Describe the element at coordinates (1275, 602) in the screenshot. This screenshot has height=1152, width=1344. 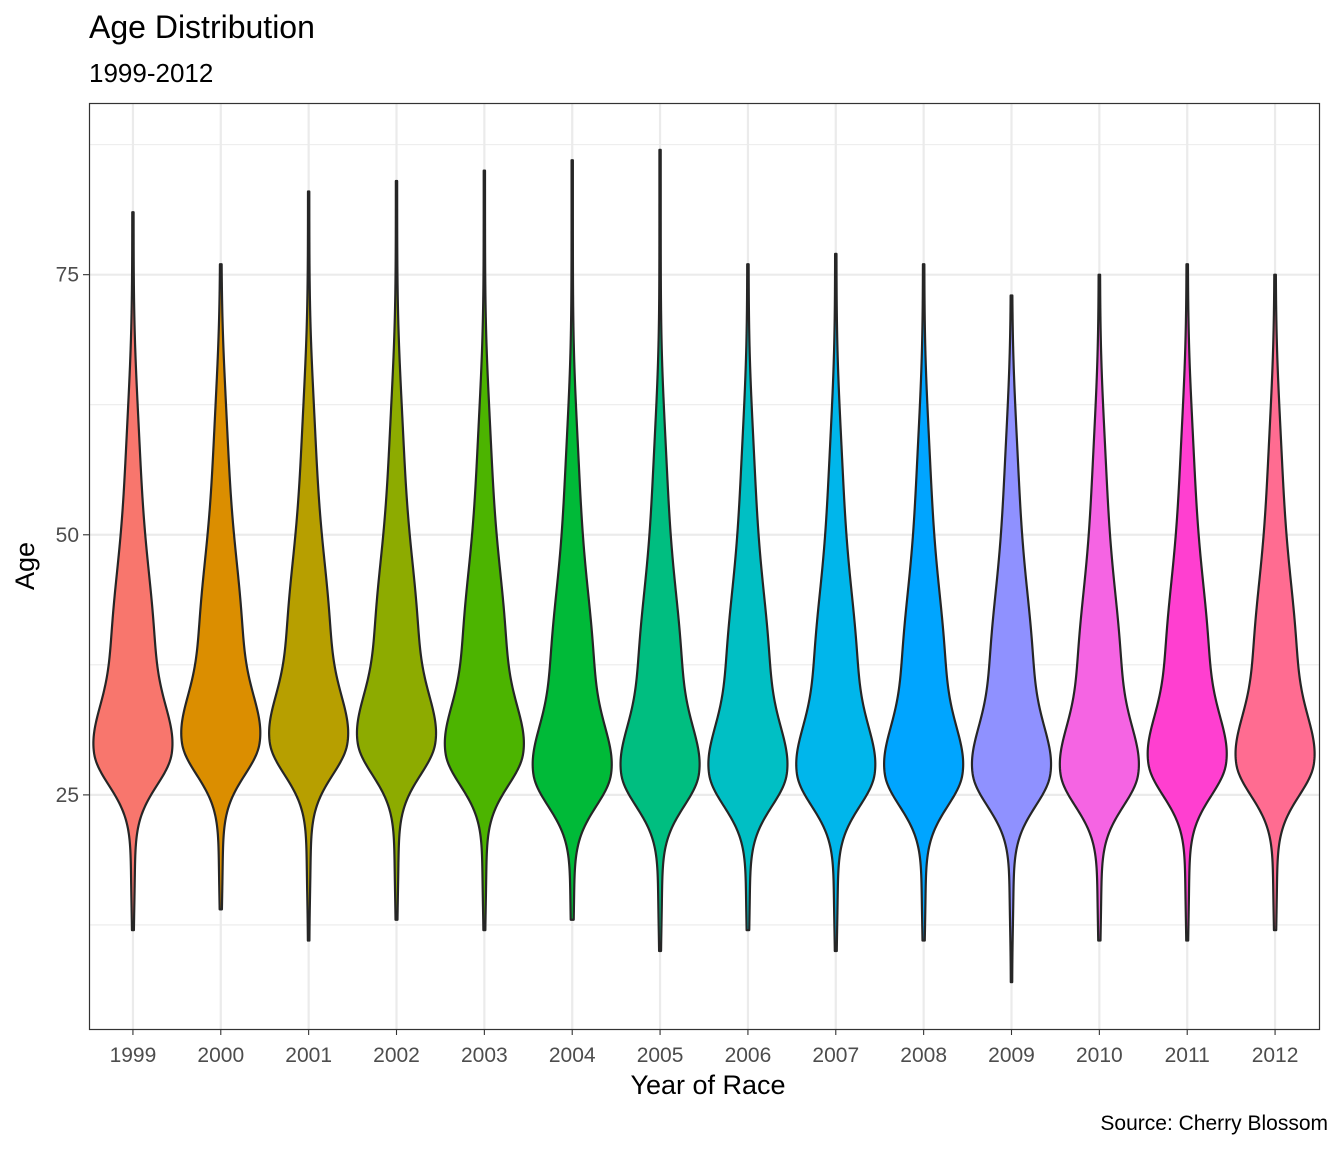
I see `violin-2012` at that location.